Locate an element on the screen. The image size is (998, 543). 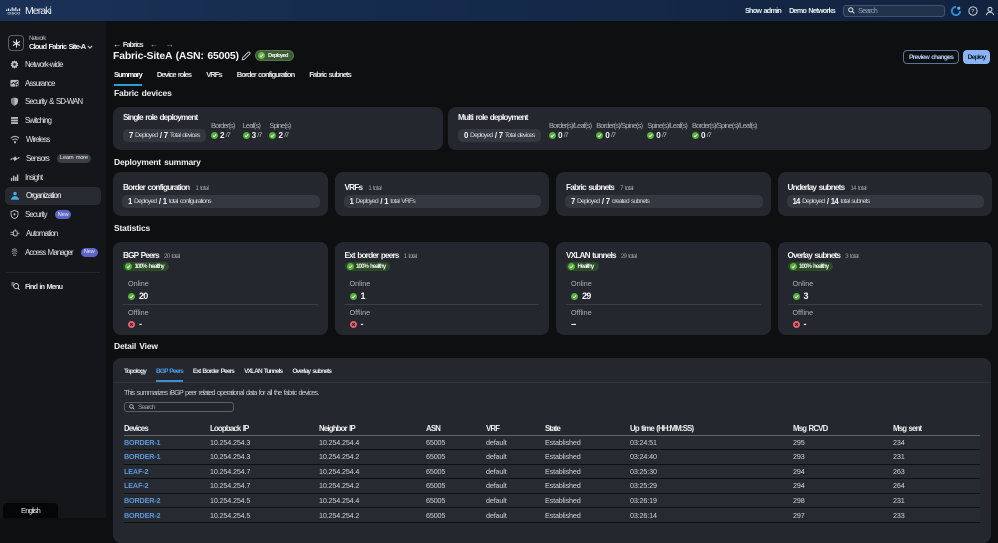
svg-text: CISCO is located at coordinates (13, 12).